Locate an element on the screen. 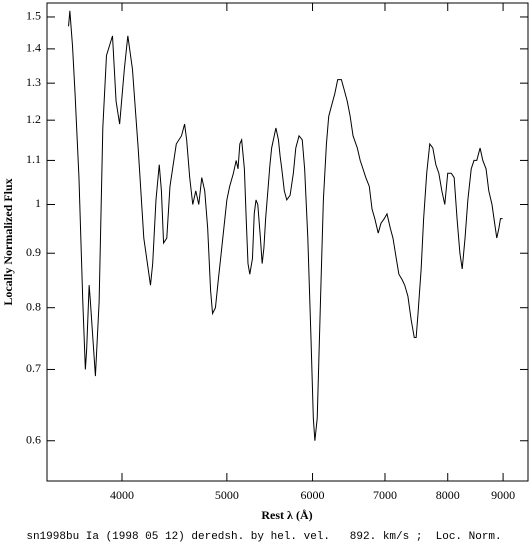 This screenshot has height=544, width=529. x-tick-label: 6000 is located at coordinates (313, 495).